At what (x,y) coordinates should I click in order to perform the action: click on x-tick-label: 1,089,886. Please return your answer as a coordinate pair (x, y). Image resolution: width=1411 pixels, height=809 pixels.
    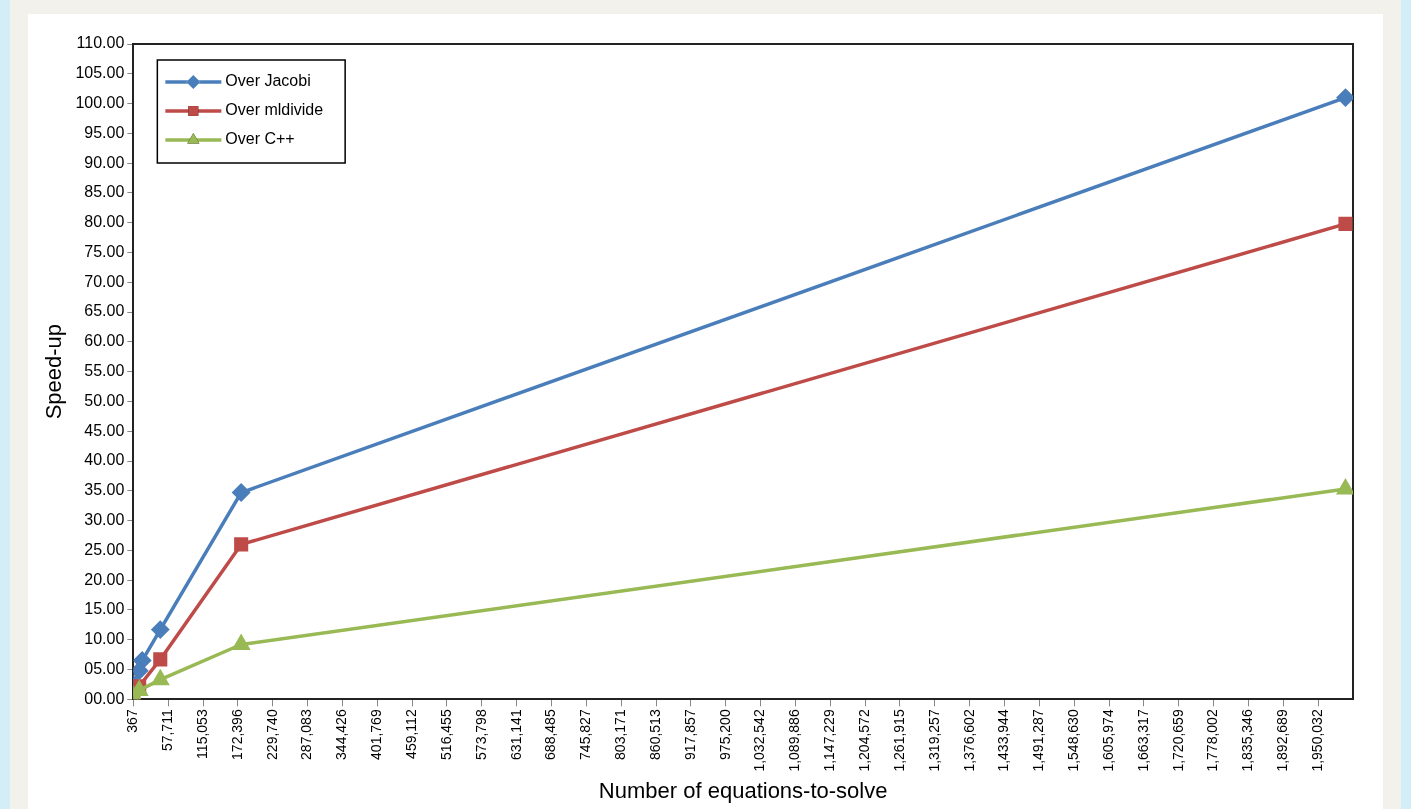
    Looking at the image, I should click on (794, 740).